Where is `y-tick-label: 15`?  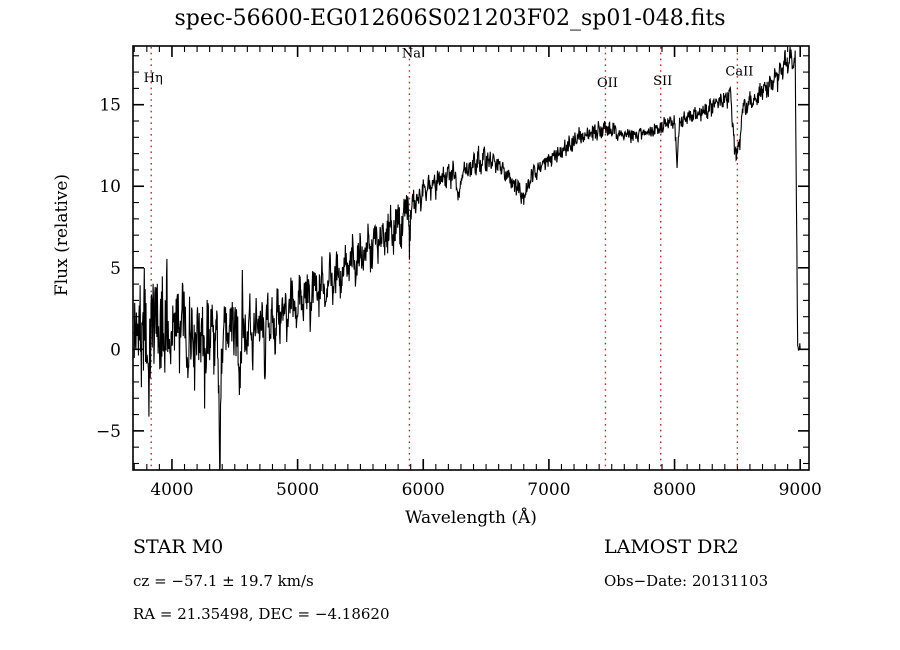
y-tick-label: 15 is located at coordinates (110, 106).